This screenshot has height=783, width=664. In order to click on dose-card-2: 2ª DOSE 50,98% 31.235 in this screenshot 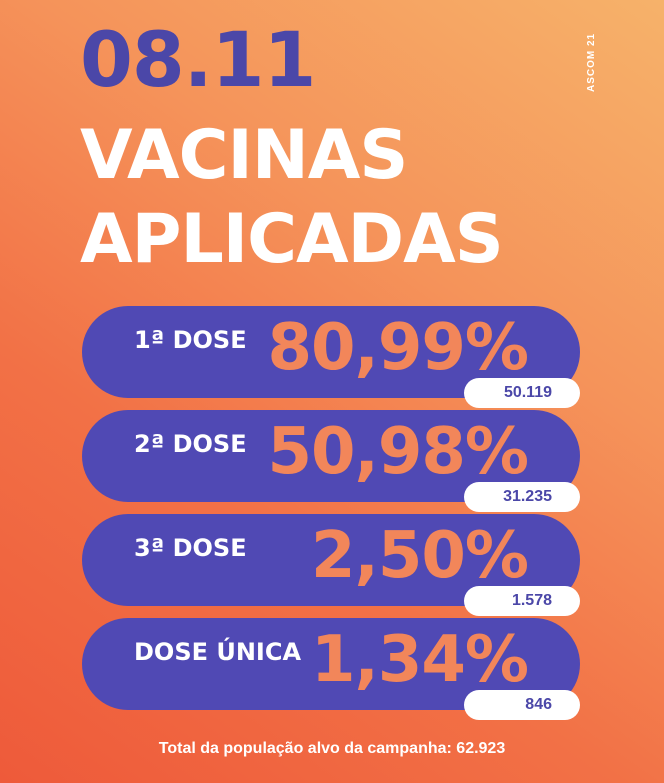, I will do `click(331, 461)`.